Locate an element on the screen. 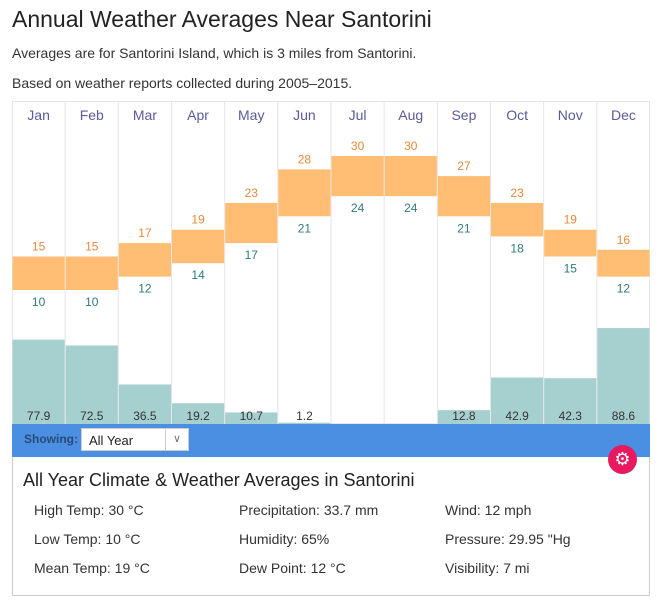 The image size is (661, 606). period-select-value: All Year is located at coordinates (111, 440).